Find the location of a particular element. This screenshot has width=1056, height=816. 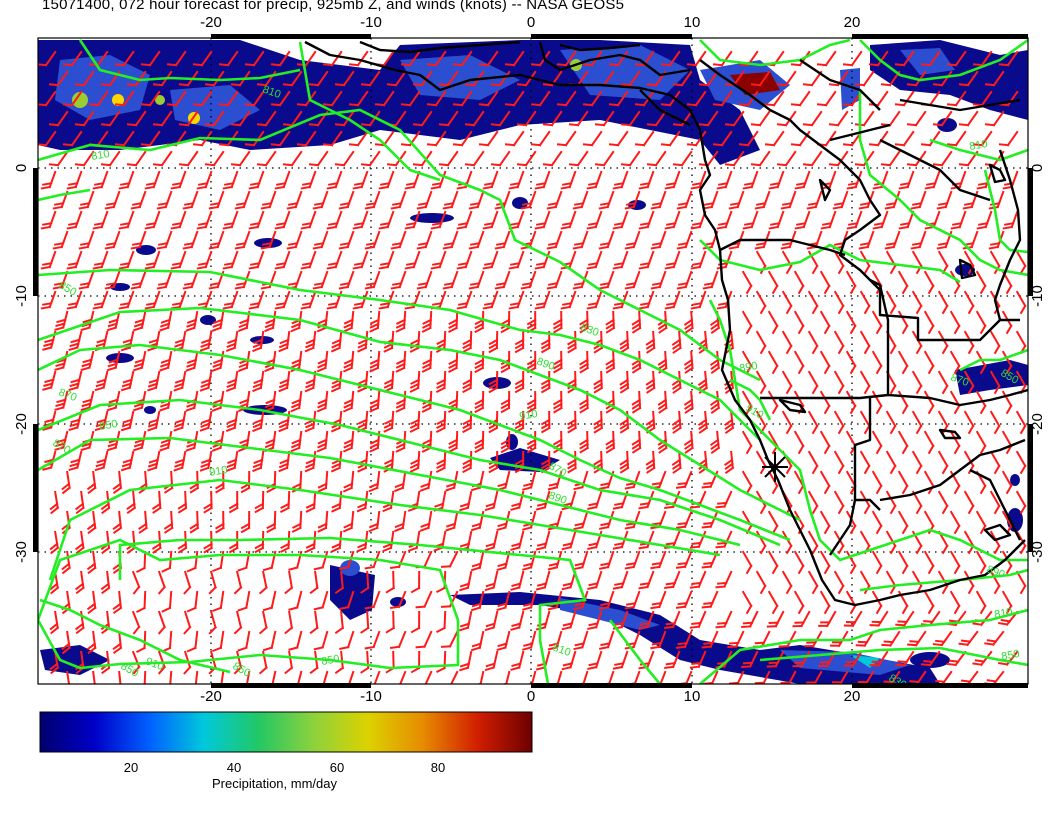

contour-label: 890 is located at coordinates (995, 573).